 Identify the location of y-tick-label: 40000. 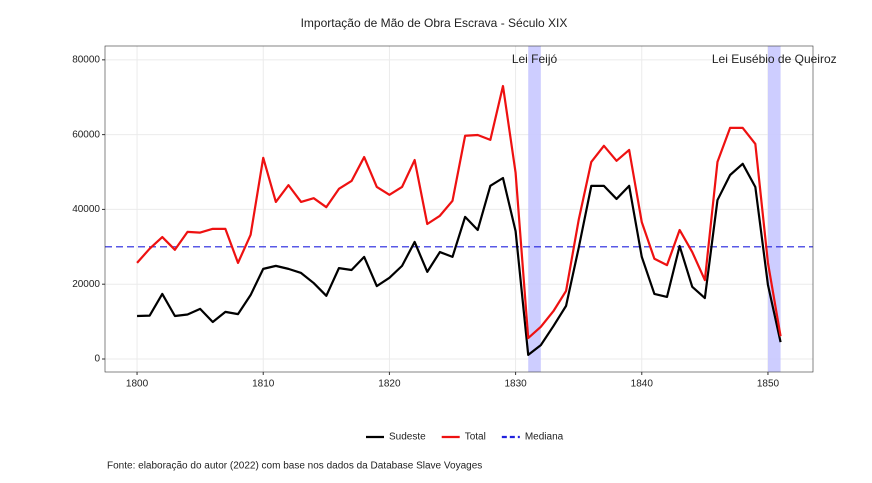
(86, 209).